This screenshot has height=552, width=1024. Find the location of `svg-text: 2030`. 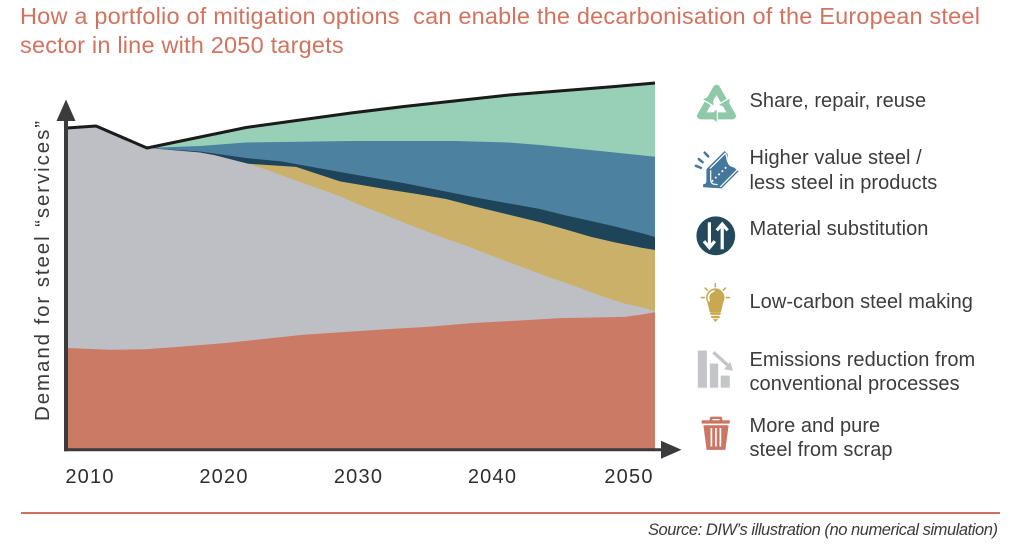

svg-text: 2030 is located at coordinates (358, 477).